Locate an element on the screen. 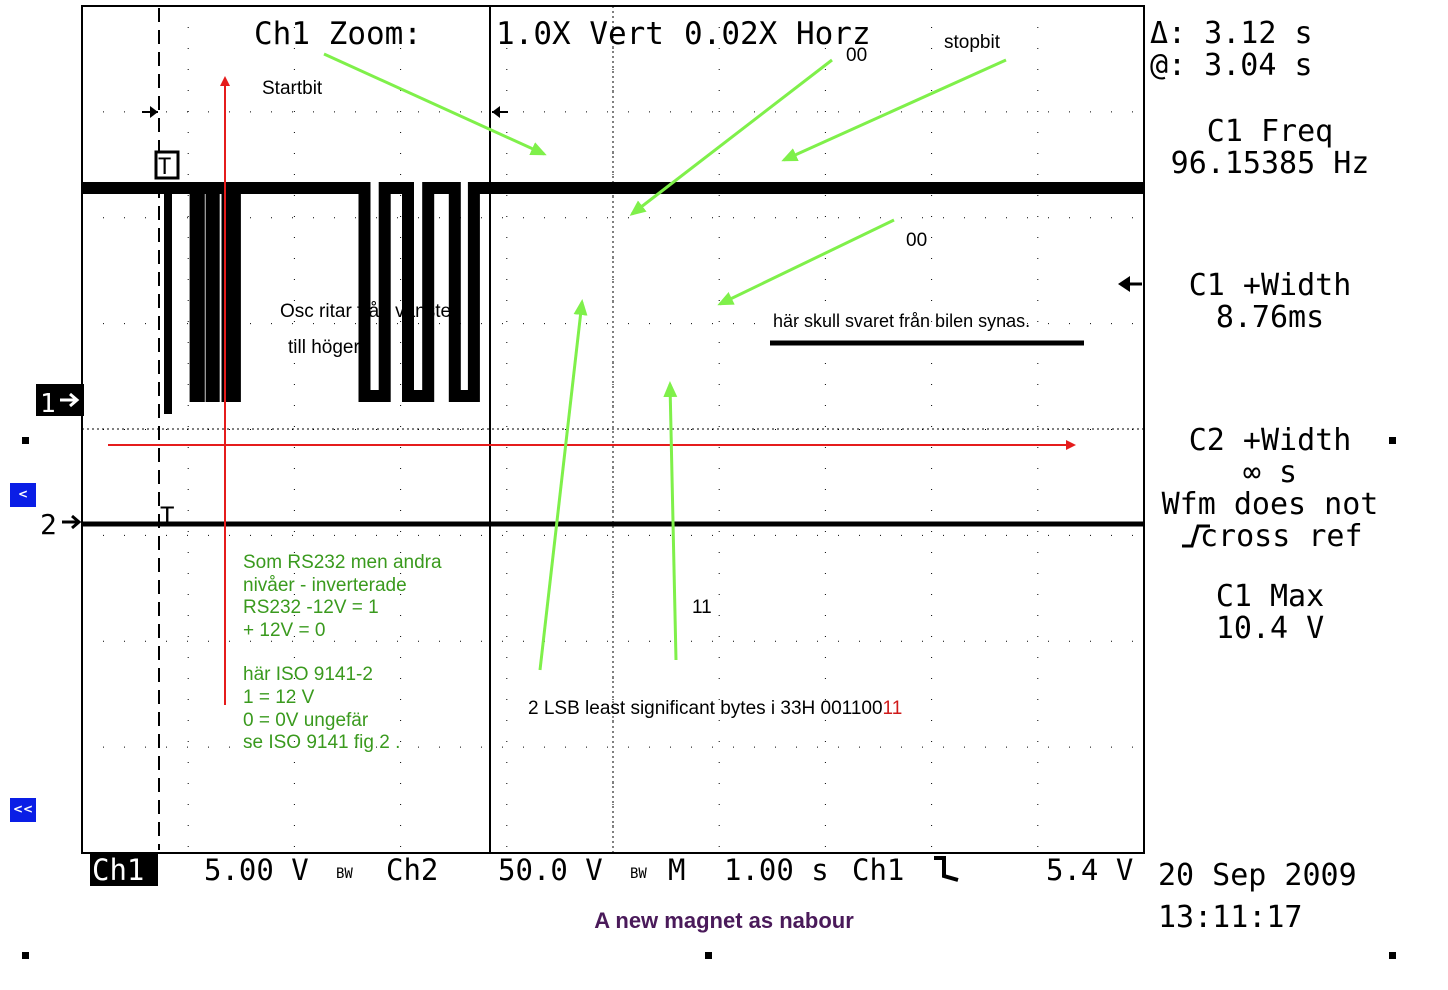 This screenshot has height=990, width=1448. rs232-line-1: Som RS232 men andra is located at coordinates (342, 562).